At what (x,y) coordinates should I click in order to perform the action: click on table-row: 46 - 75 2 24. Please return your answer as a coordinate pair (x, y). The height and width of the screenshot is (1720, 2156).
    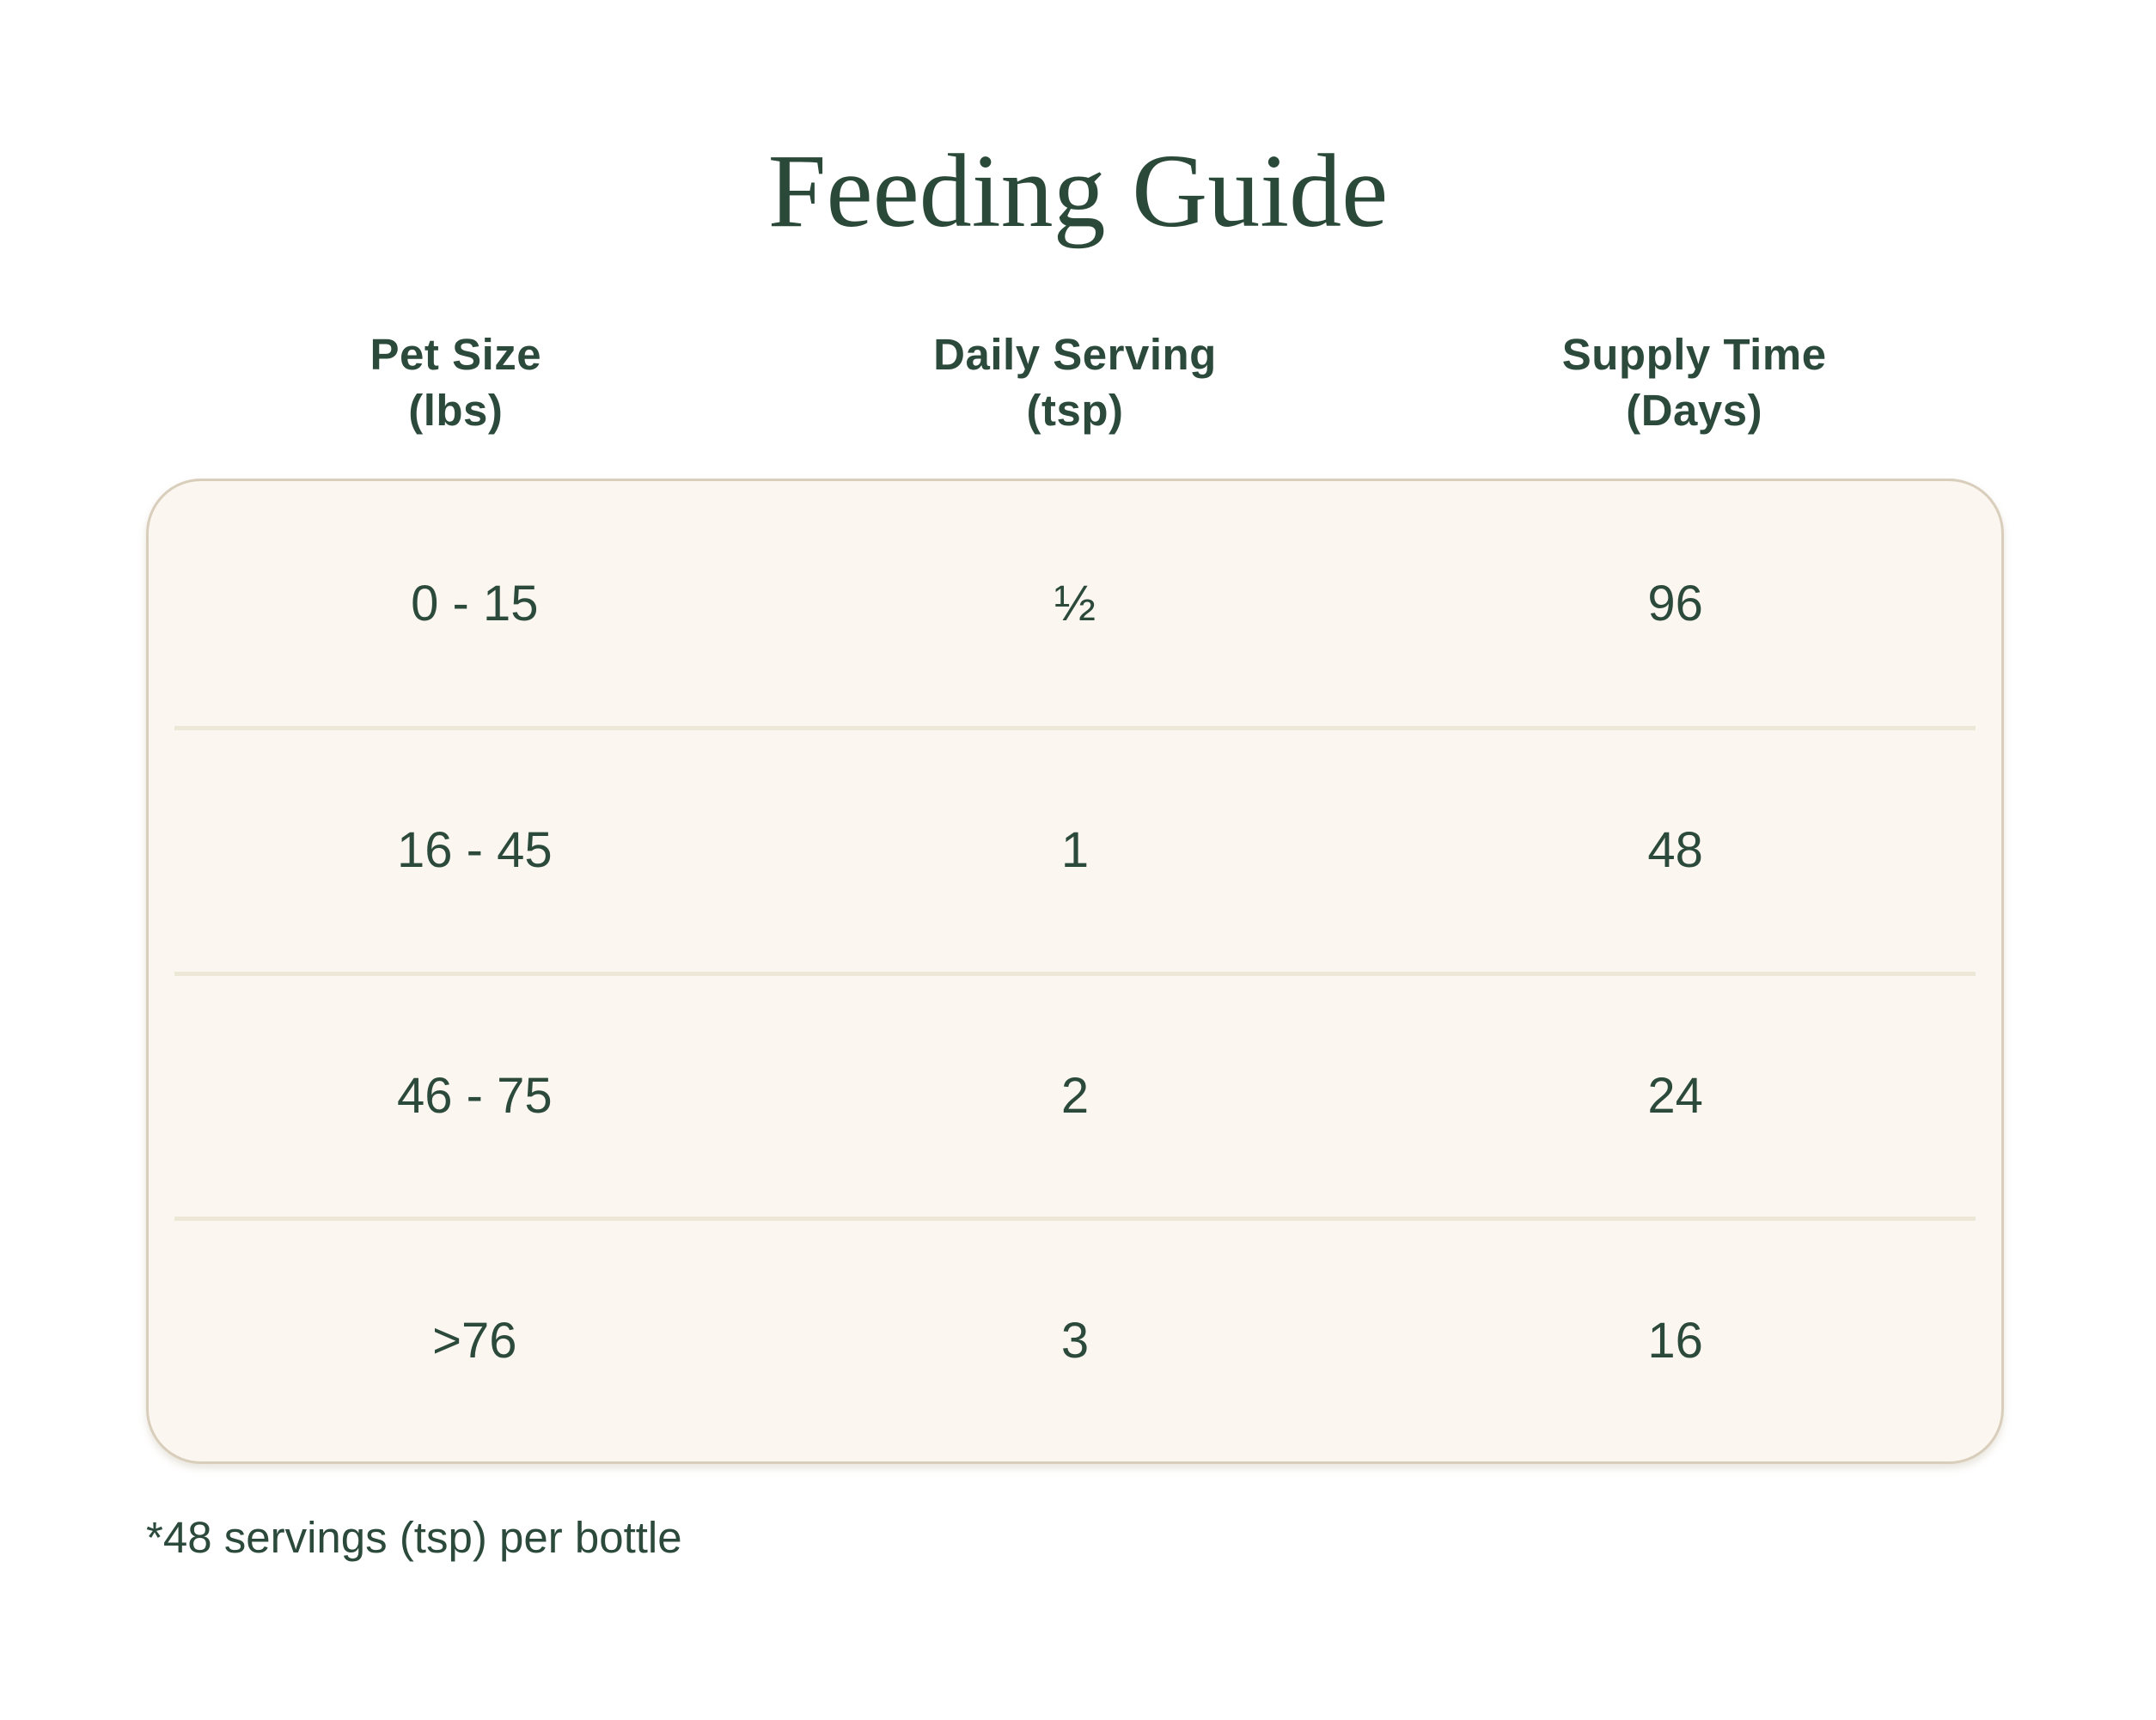
    Looking at the image, I should click on (1075, 1094).